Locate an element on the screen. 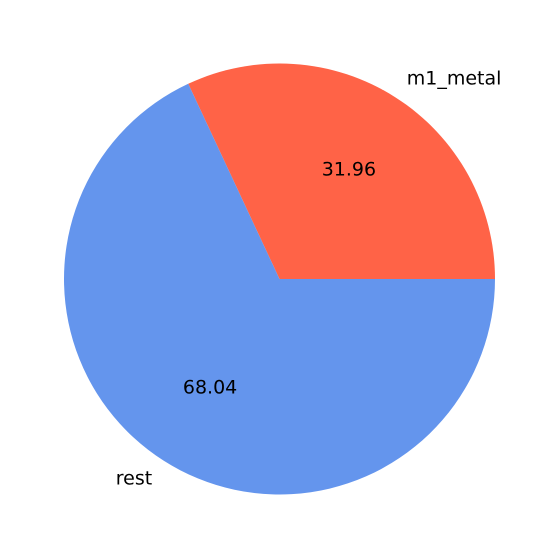 The image size is (559, 559). slice-value-label-rest: 68.04 is located at coordinates (210, 388).